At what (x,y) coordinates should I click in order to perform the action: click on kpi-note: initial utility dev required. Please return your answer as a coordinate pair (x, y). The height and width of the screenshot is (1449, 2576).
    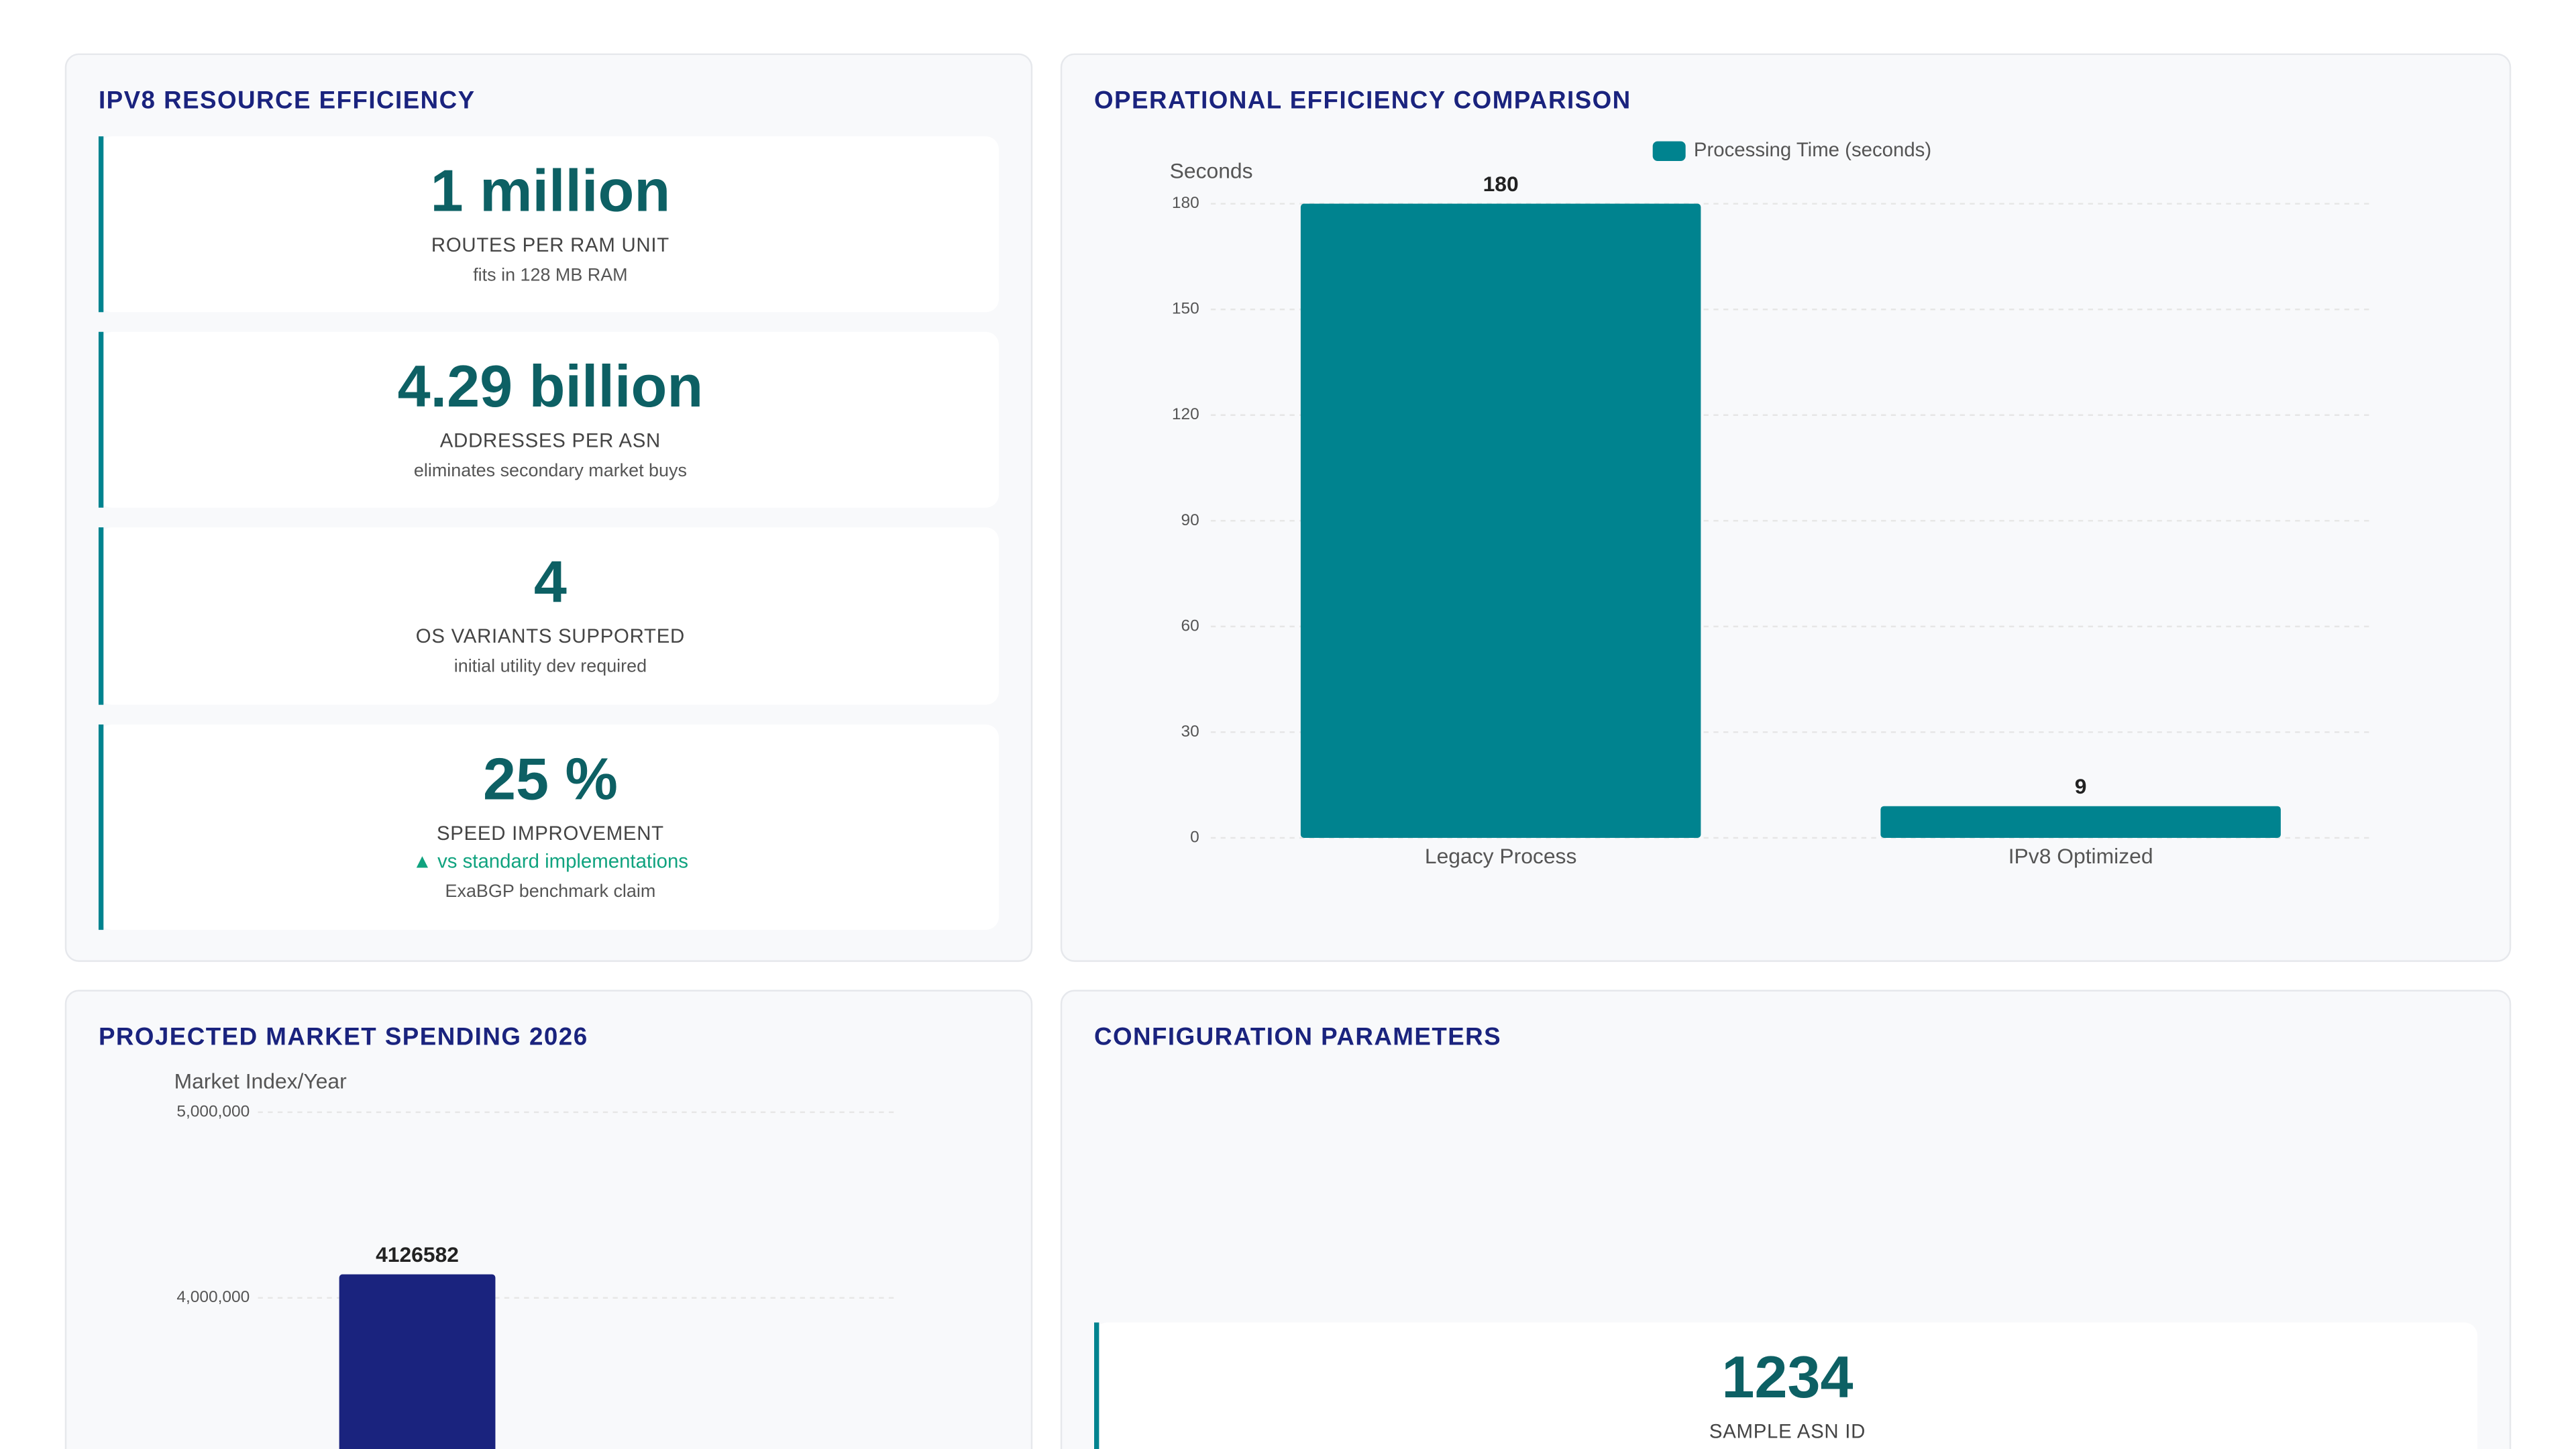
    Looking at the image, I should click on (550, 665).